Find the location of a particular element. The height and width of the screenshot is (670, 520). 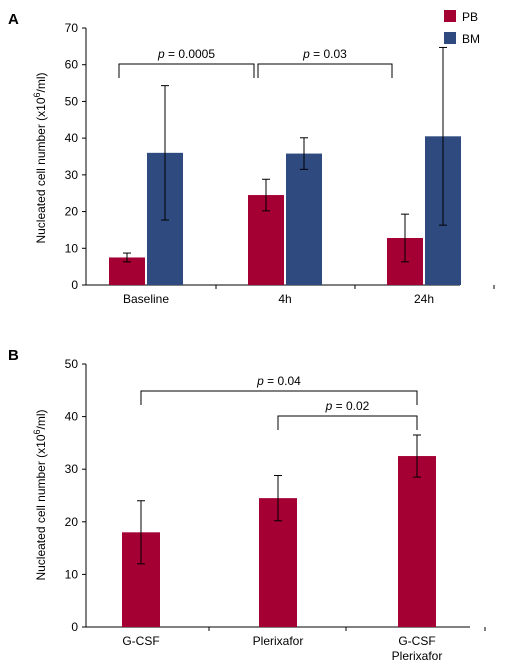

y-tick-label: 70 is located at coordinates (72, 28).